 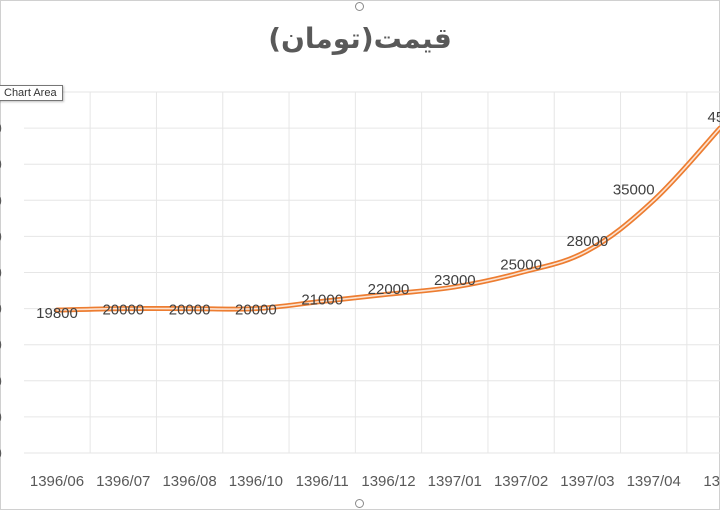 I want to click on x-tick-label-8: 1397/03, so click(x=587, y=481).